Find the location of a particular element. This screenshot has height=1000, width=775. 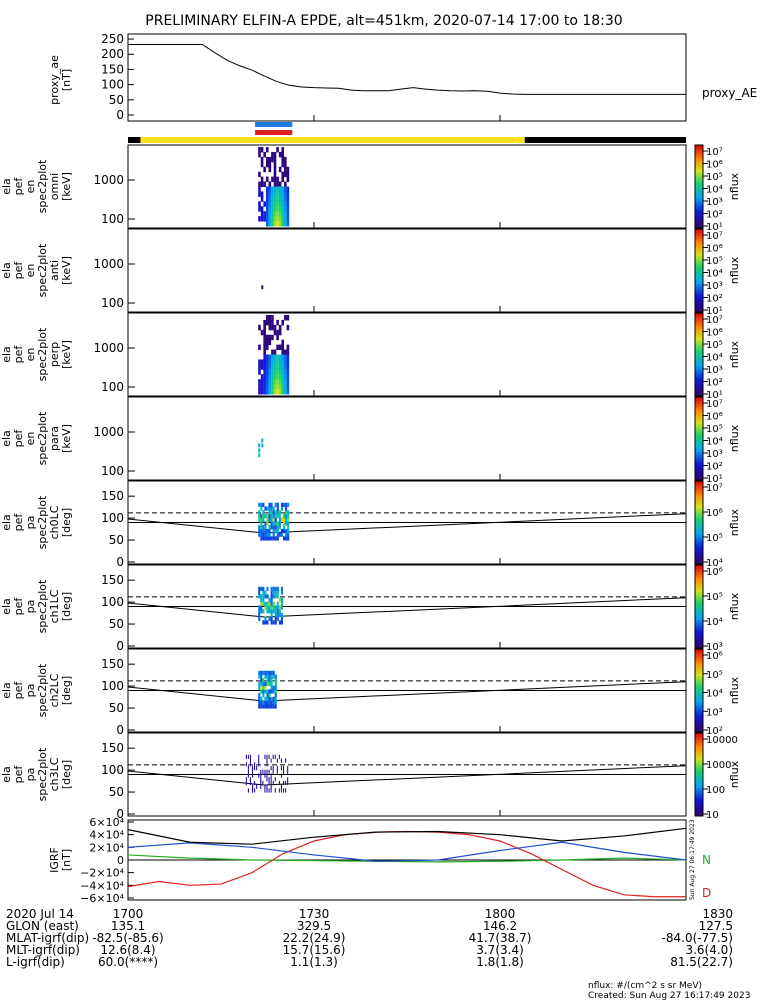

ylabel-line: en is located at coordinates (30, 187).